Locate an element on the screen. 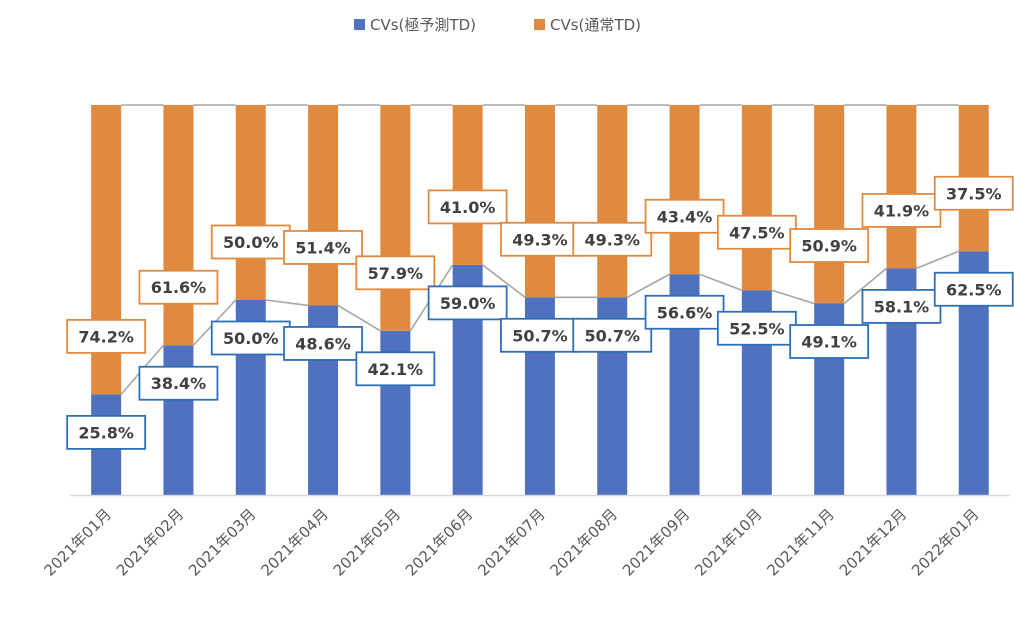 The width and height of the screenshot is (1014, 622). data-label-series0-6: 50.7% is located at coordinates (540, 335).